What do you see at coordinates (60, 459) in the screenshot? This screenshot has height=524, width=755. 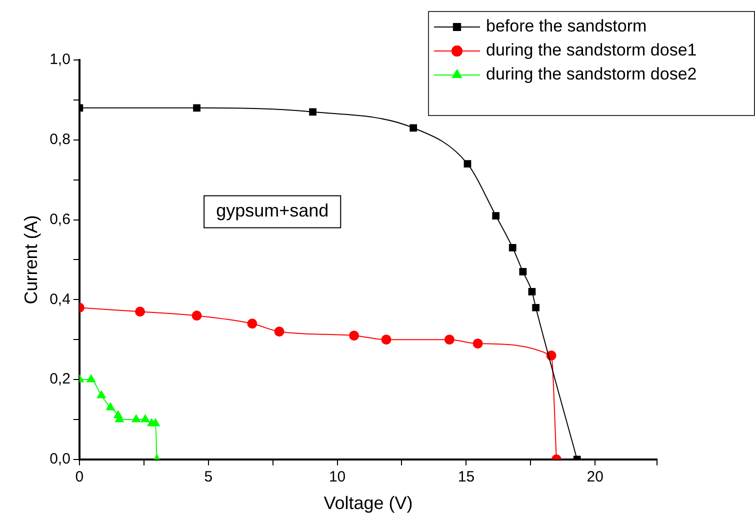 I see `y-tick-label: 0,0` at bounding box center [60, 459].